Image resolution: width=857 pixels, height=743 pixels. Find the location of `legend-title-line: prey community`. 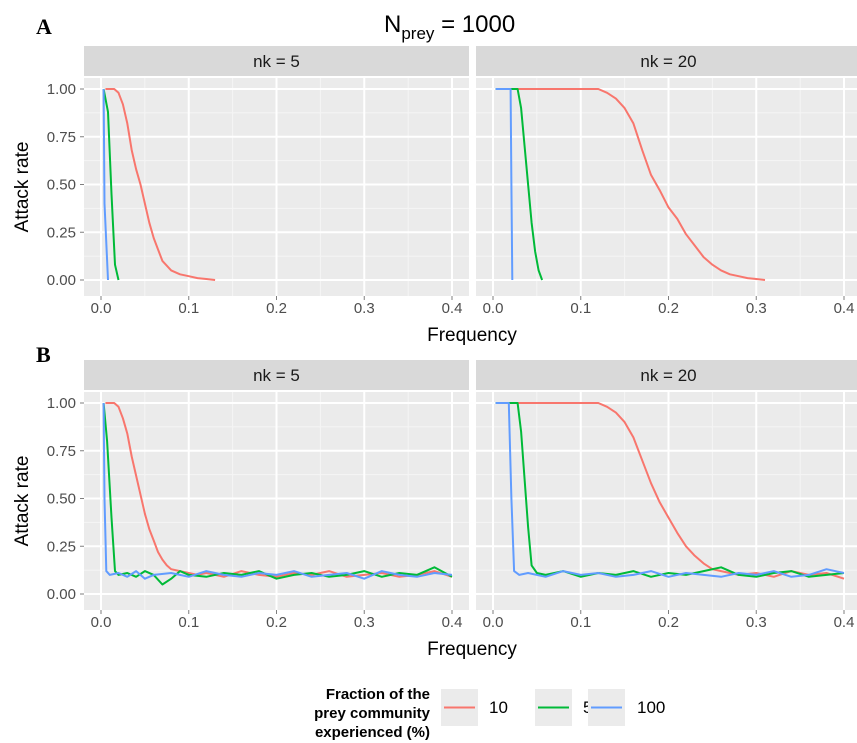

legend-title-line: prey community is located at coordinates (372, 713).